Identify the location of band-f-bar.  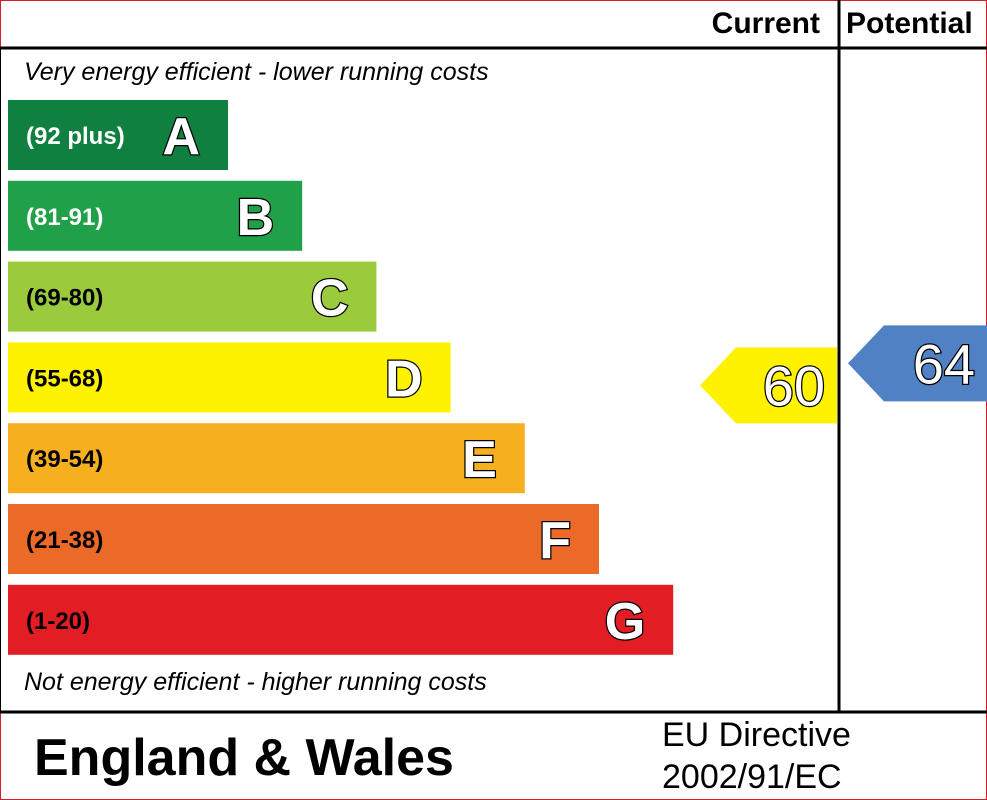
(303, 539).